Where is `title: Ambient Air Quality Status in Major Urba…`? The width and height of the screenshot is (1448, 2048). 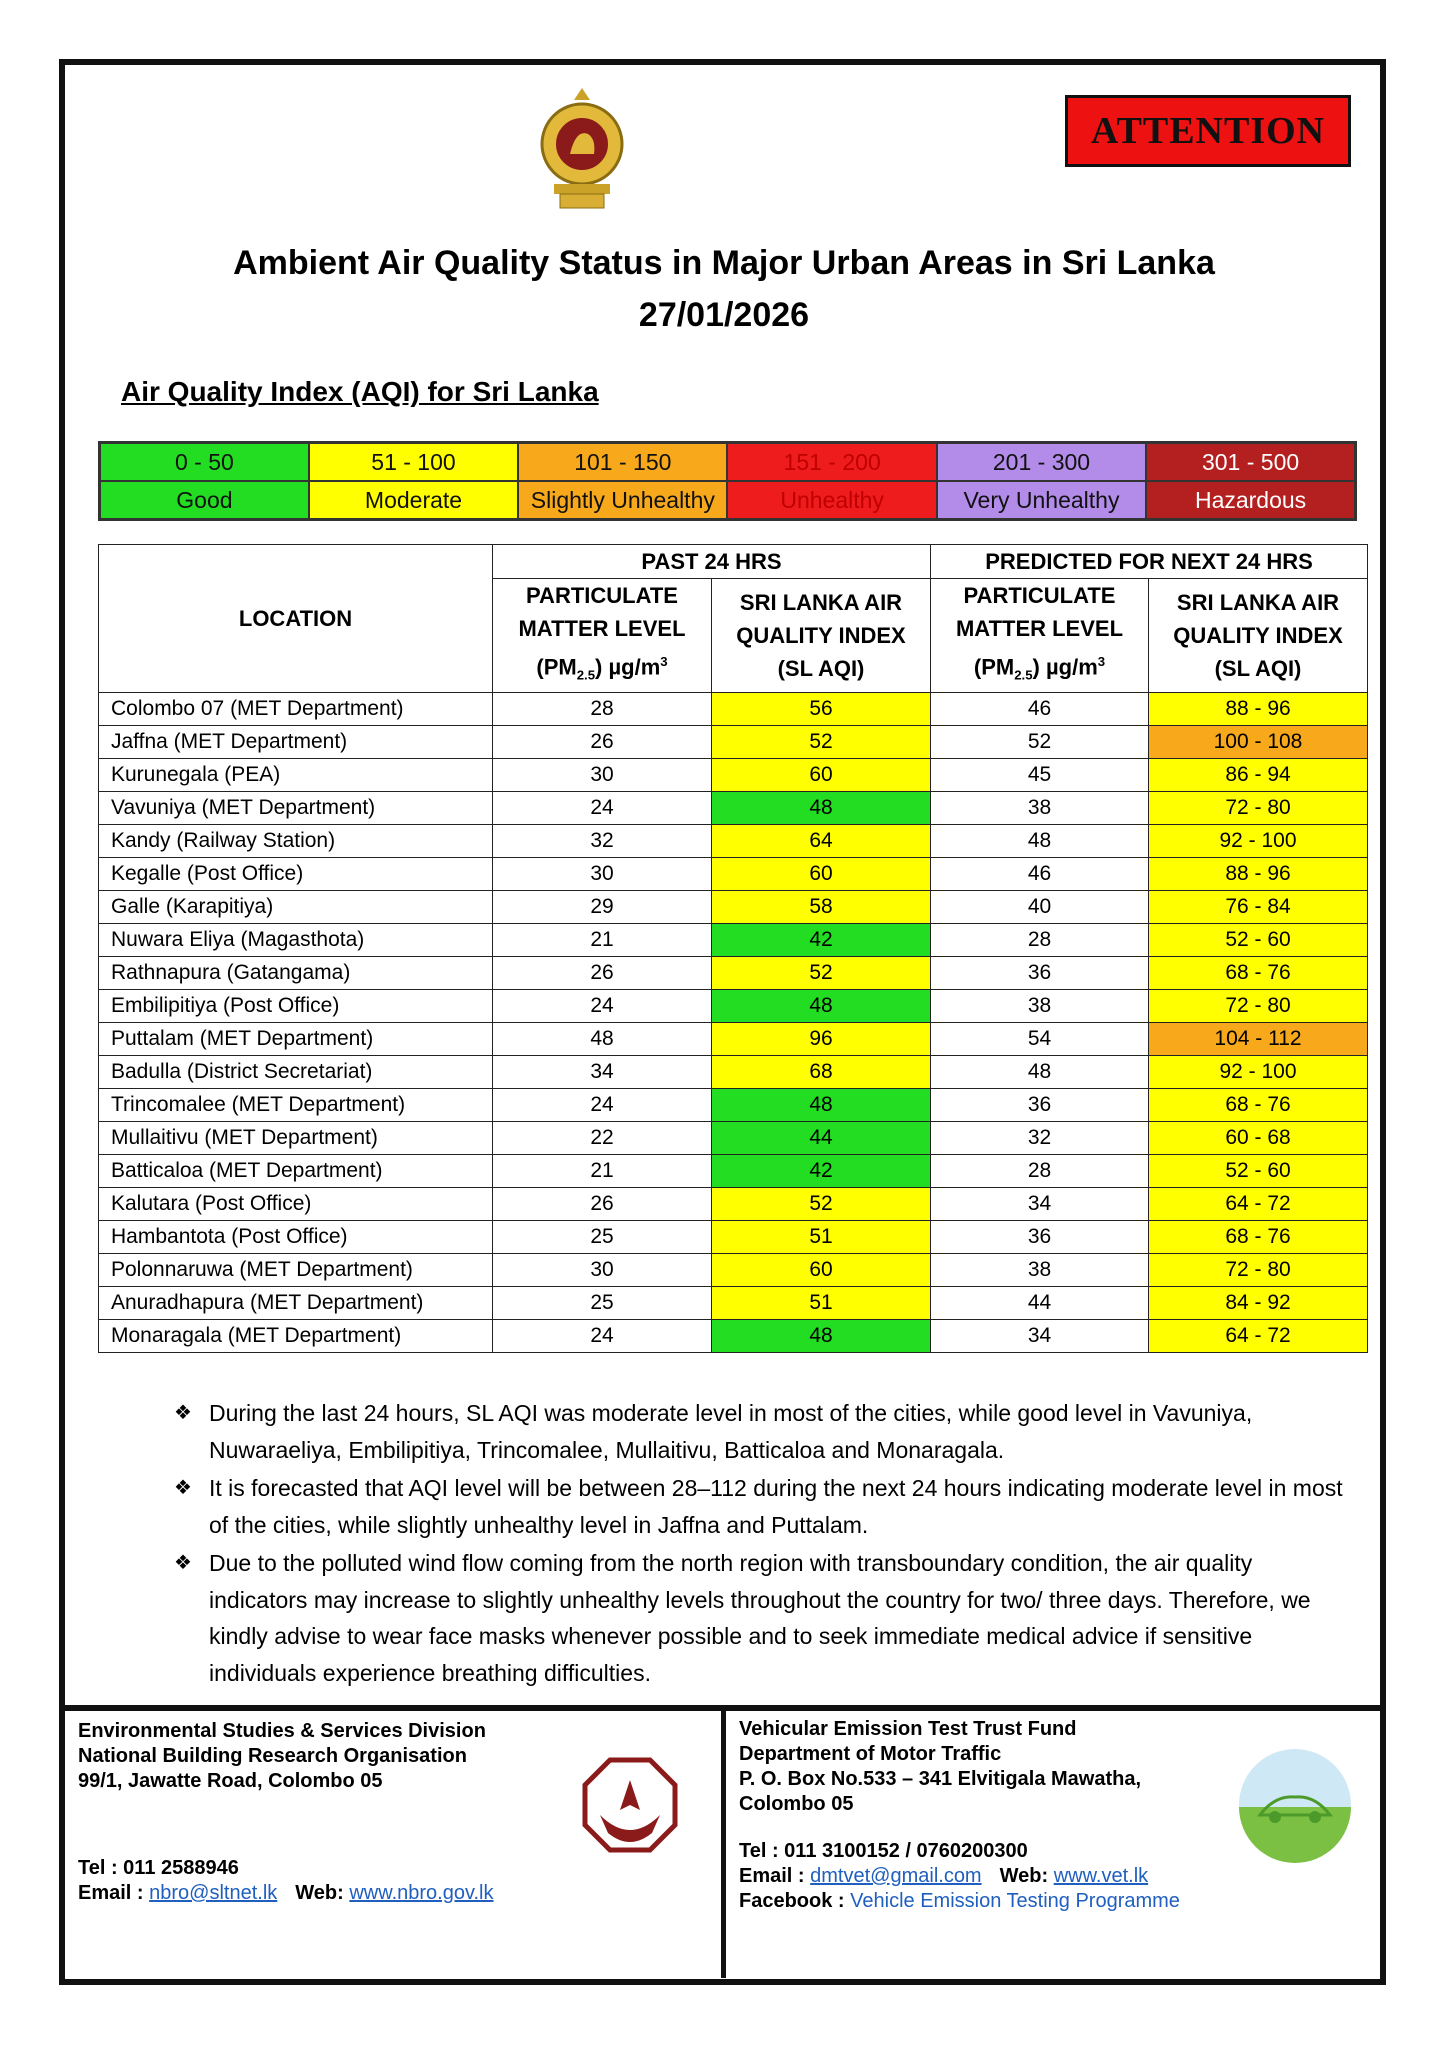 title: Ambient Air Quality Status in Major Urba… is located at coordinates (724, 263).